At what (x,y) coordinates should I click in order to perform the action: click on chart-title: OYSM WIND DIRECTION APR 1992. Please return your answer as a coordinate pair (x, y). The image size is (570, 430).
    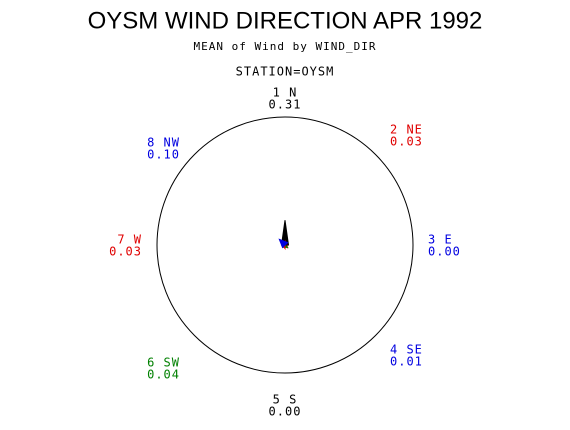
    Looking at the image, I should click on (285, 20).